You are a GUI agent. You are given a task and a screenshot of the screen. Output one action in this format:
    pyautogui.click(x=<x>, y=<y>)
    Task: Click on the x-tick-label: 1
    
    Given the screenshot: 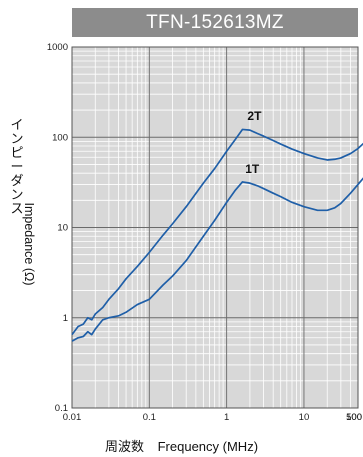 What is the action you would take?
    pyautogui.click(x=226, y=417)
    